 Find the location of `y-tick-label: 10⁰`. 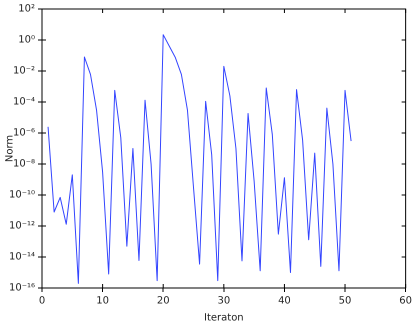

y-tick-label: 10⁰ is located at coordinates (26, 40).